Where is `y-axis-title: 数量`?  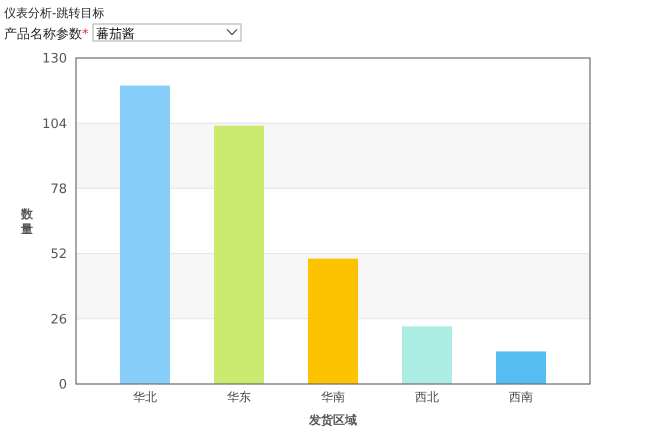 y-axis-title: 数量 is located at coordinates (27, 221).